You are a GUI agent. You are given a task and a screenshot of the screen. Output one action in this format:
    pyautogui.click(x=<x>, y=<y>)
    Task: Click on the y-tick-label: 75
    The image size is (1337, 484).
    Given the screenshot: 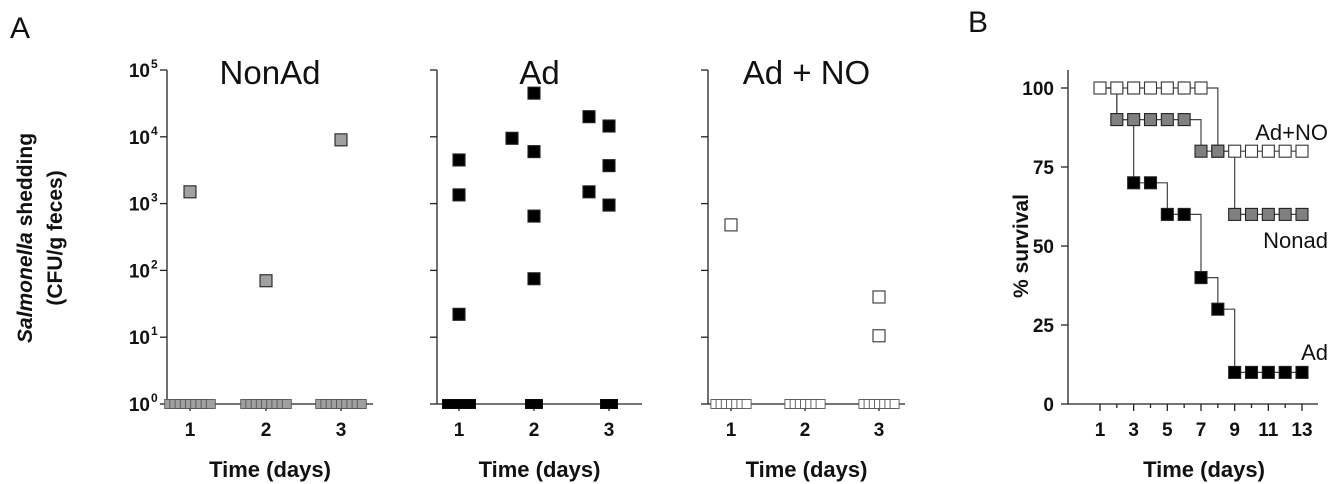 What is the action you would take?
    pyautogui.click(x=1044, y=168)
    